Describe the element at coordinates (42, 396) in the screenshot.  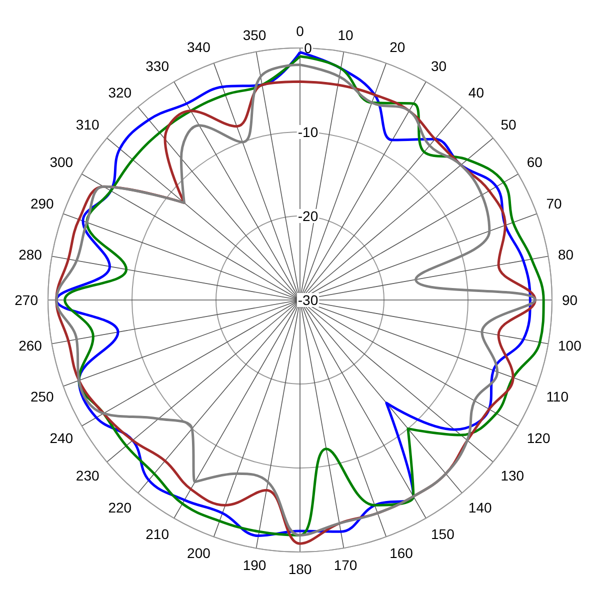
I see `spoke-label: 250` at that location.